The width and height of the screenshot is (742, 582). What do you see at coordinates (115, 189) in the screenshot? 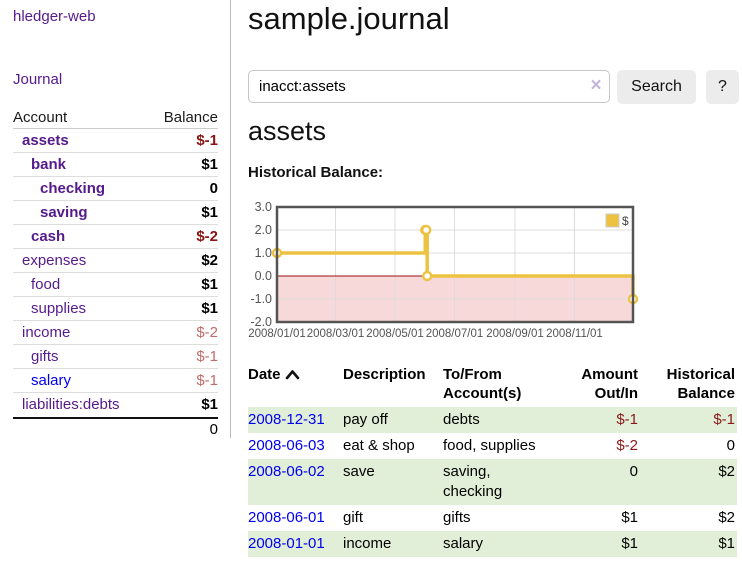
I see `account-row: checking 0` at bounding box center [115, 189].